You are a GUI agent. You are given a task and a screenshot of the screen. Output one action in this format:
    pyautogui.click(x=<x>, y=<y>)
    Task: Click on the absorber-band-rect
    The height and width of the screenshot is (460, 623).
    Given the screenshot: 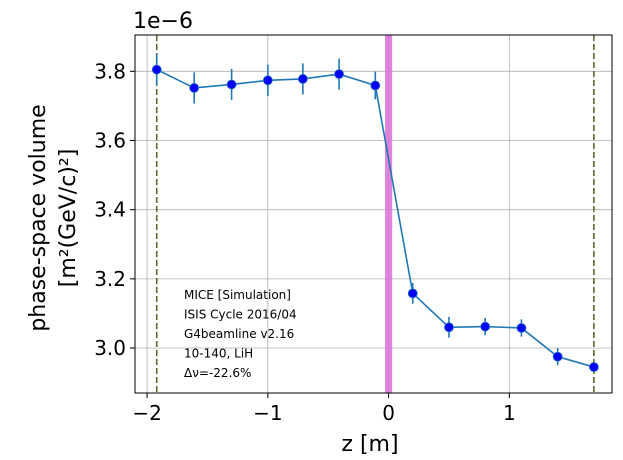 What is the action you would take?
    pyautogui.click(x=388, y=214)
    